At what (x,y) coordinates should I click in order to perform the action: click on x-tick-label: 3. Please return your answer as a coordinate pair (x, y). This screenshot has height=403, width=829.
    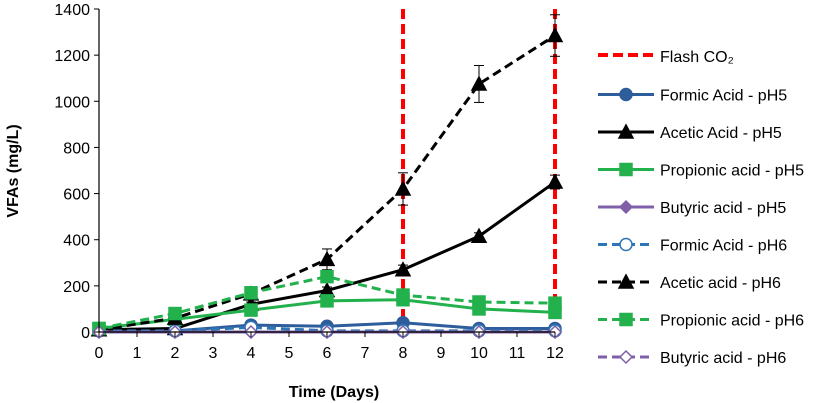
    Looking at the image, I should click on (213, 353).